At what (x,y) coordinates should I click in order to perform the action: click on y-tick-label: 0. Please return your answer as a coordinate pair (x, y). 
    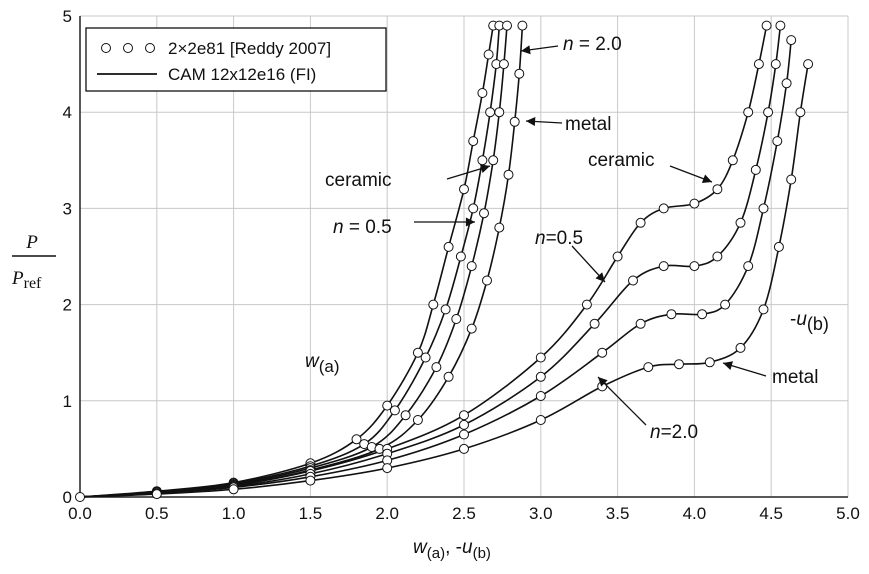
    Looking at the image, I should click on (67, 497).